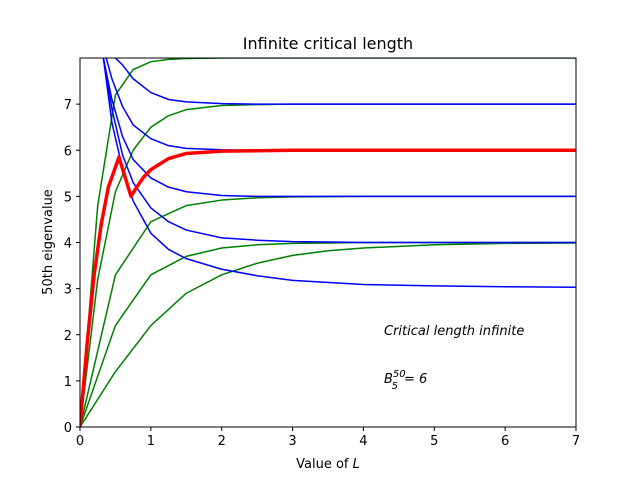  Describe the element at coordinates (328, 43) in the screenshot. I see `chart-title: Infinite critical length` at that location.